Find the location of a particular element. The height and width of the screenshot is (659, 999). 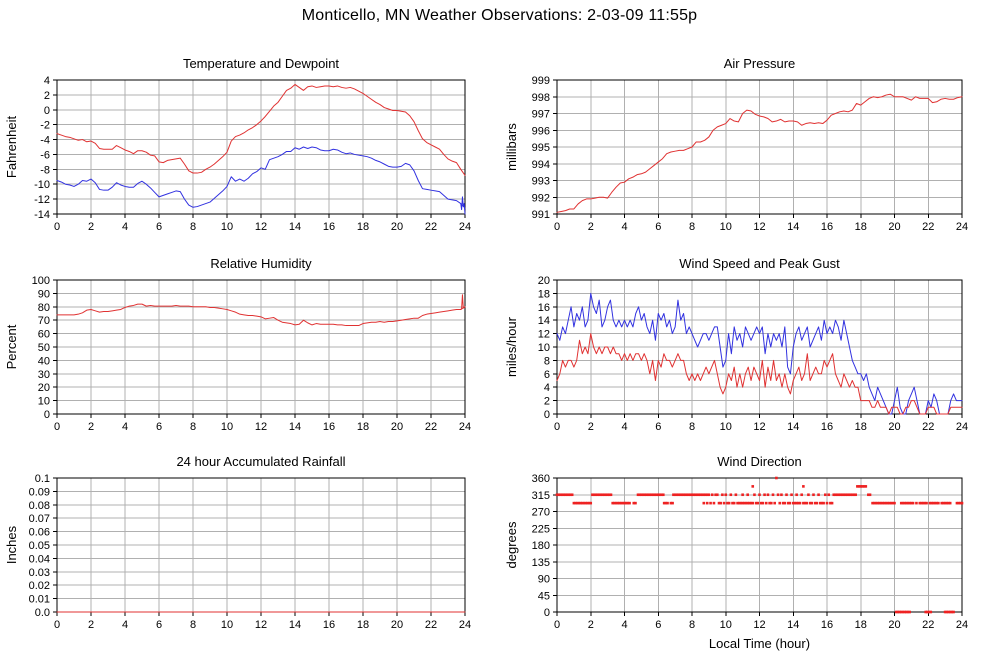

svg-text: Inches is located at coordinates (11, 544).